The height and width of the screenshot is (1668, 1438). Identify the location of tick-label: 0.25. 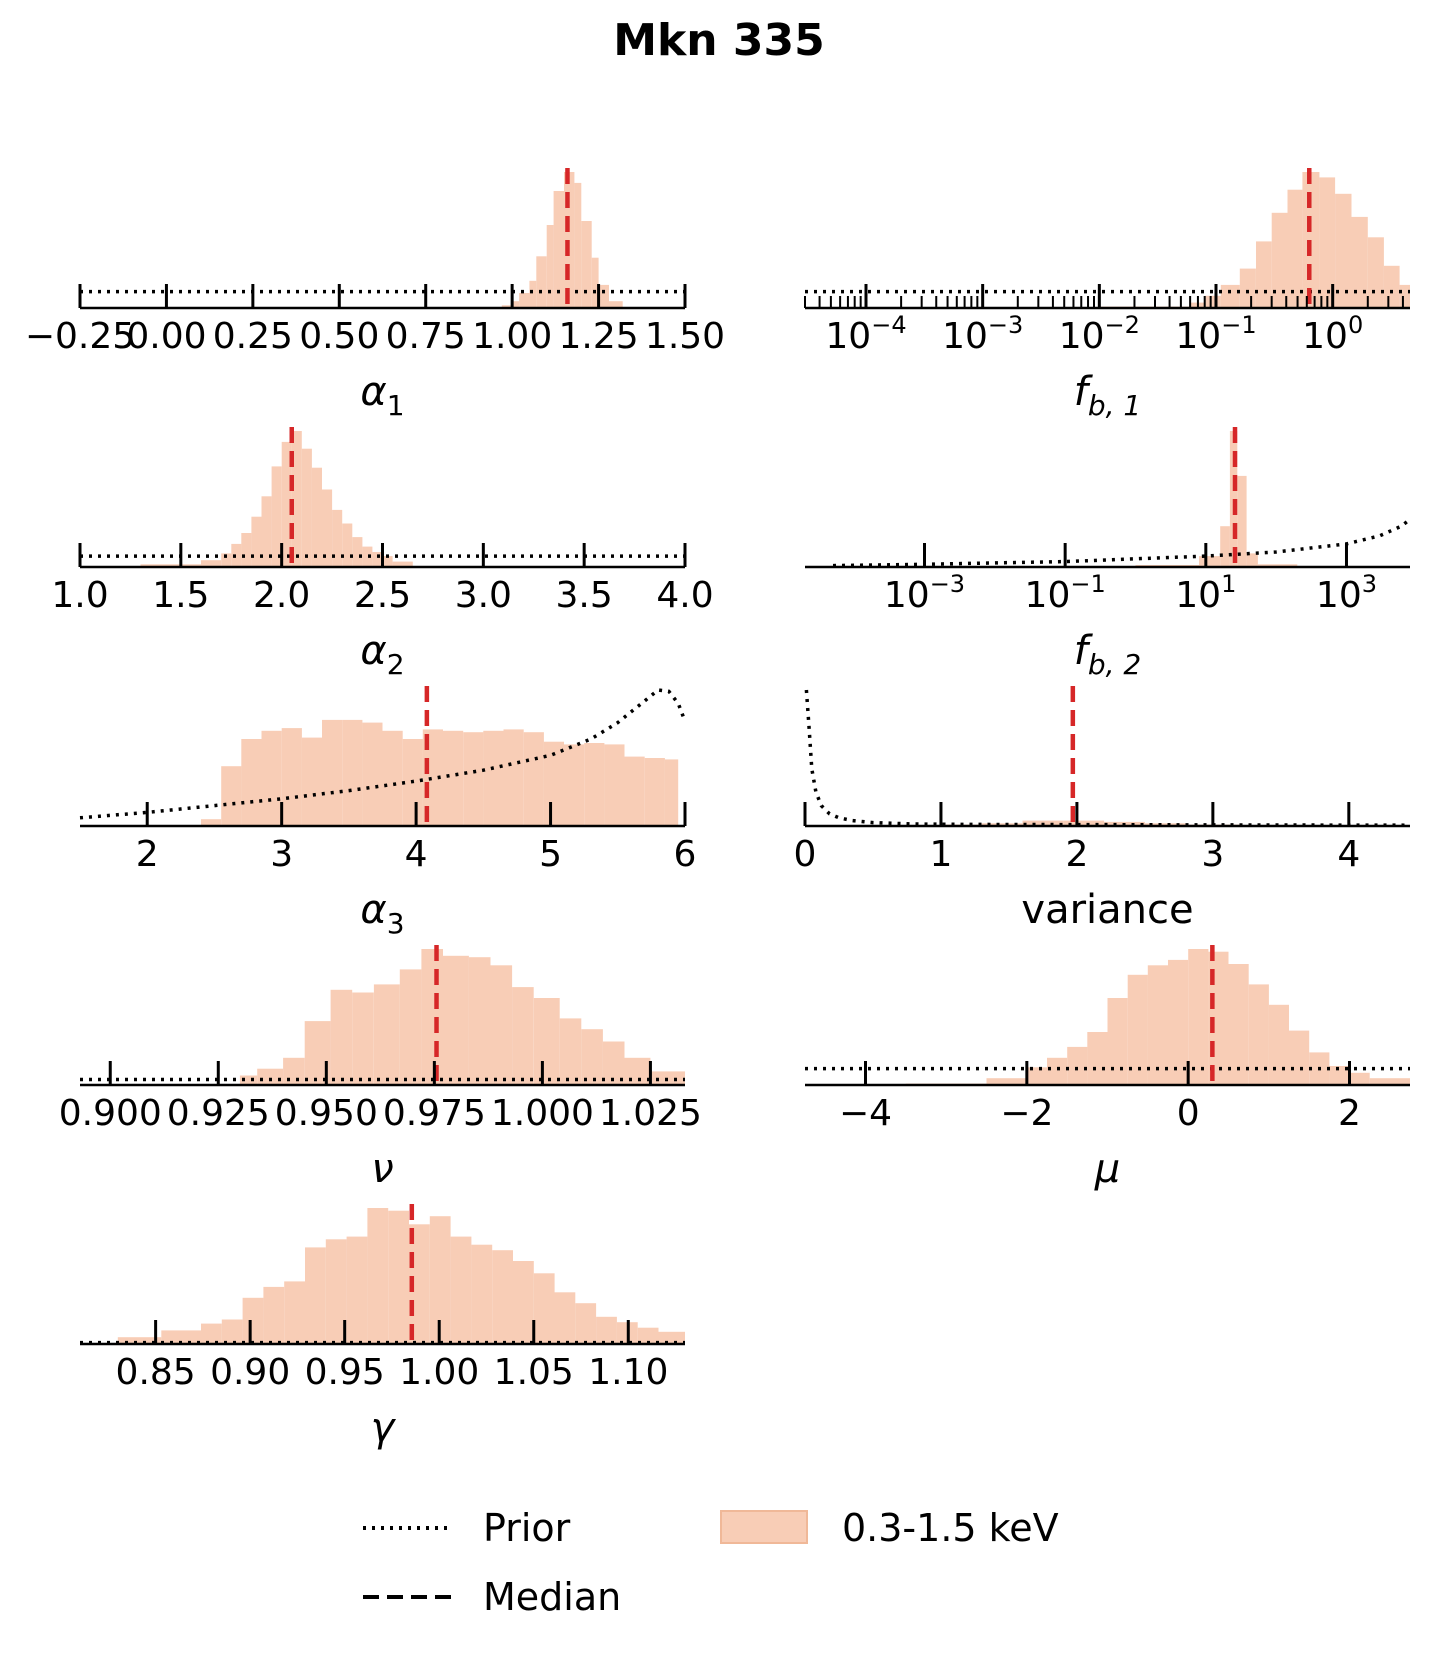
(253, 336).